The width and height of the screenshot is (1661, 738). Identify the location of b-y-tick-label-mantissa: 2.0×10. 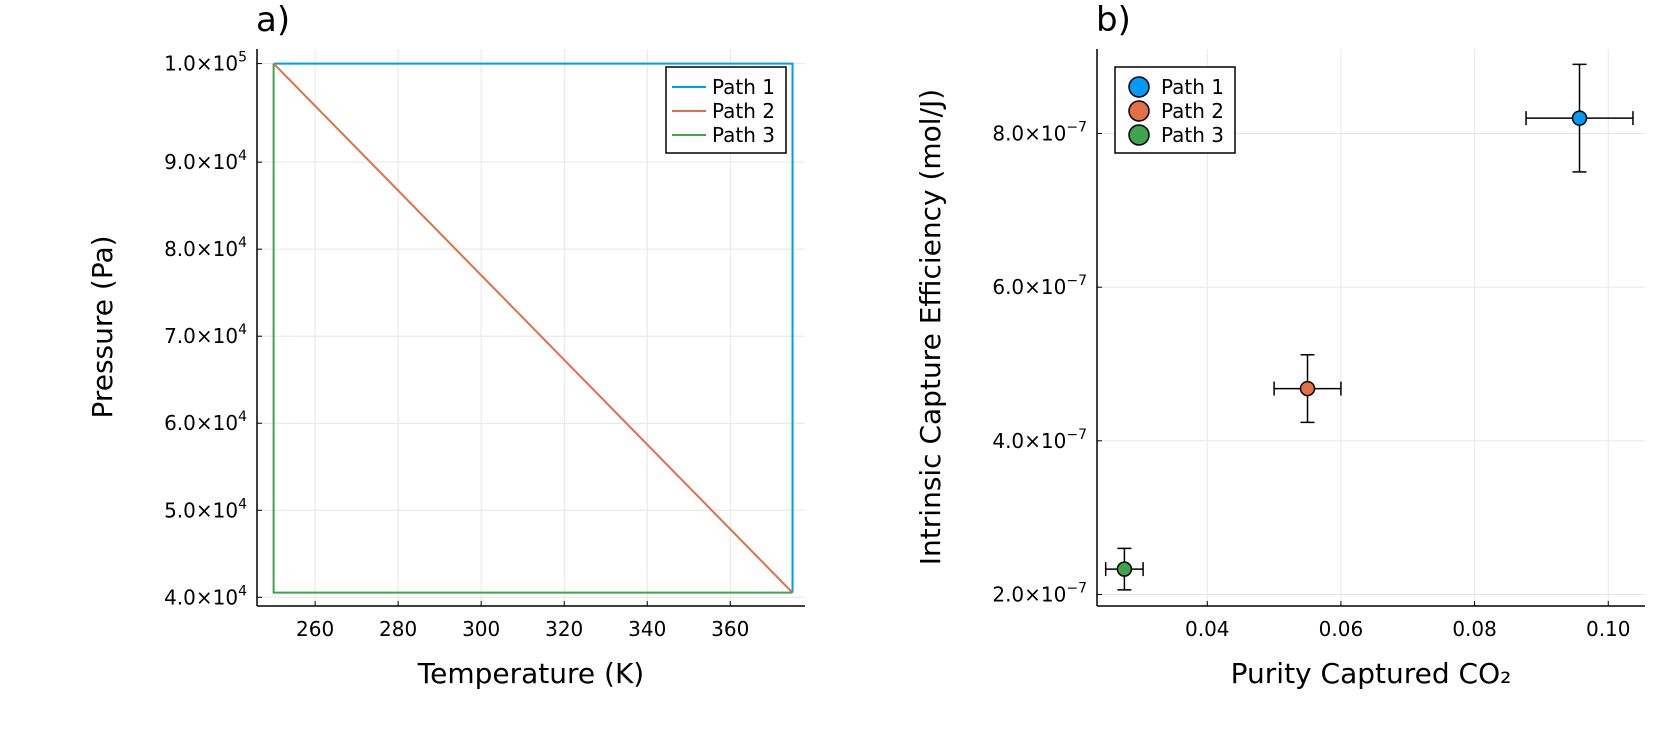
(1029, 594).